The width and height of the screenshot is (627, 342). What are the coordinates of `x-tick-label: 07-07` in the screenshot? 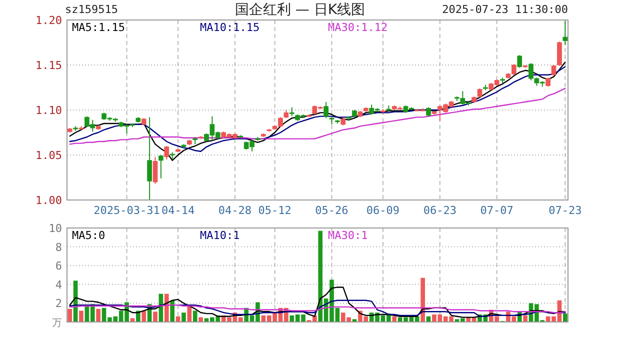 It's located at (497, 210).